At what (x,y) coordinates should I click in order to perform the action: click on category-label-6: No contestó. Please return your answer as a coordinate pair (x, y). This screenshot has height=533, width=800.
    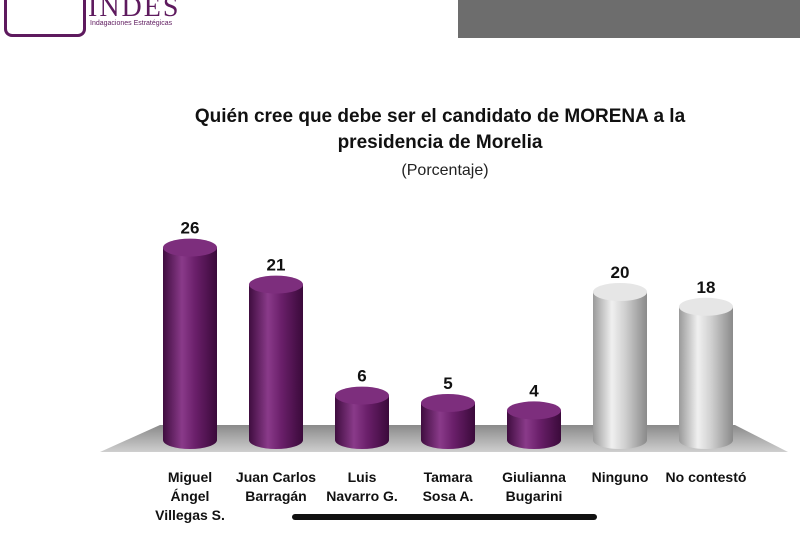
    Looking at the image, I should click on (706, 477).